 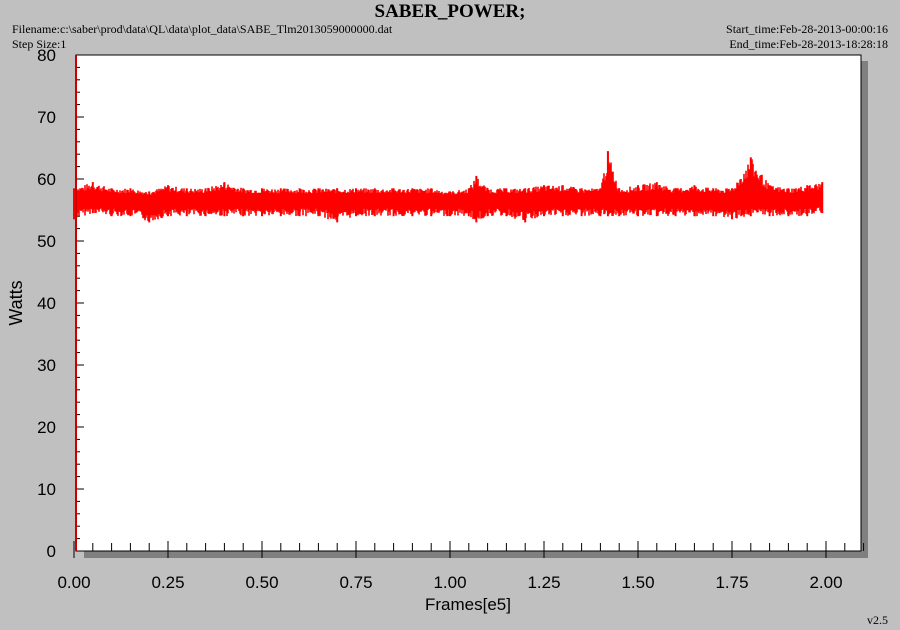 I want to click on y-axis-tick-labels: 0 10 20 30 40 50 60 70 80, so click(x=46, y=303).